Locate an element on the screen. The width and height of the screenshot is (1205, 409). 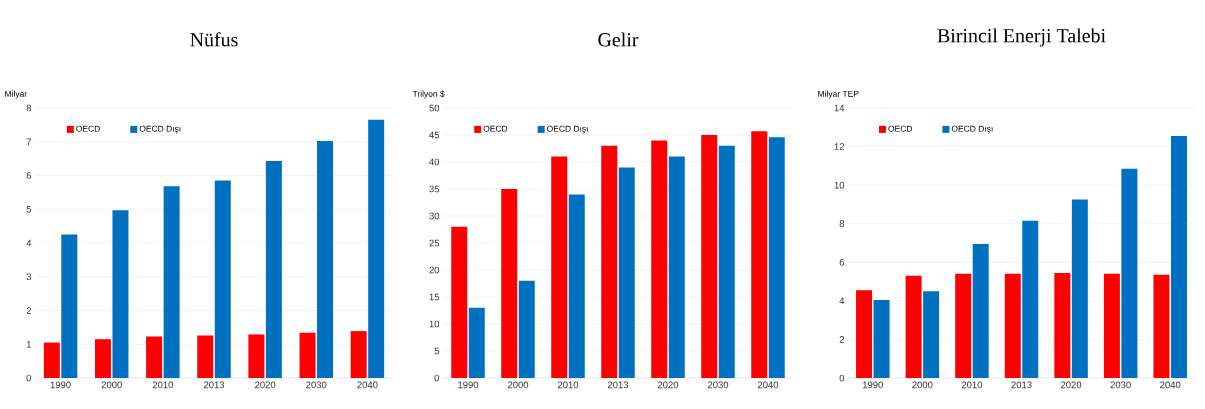
y-tick-label: 50 is located at coordinates (434, 108).